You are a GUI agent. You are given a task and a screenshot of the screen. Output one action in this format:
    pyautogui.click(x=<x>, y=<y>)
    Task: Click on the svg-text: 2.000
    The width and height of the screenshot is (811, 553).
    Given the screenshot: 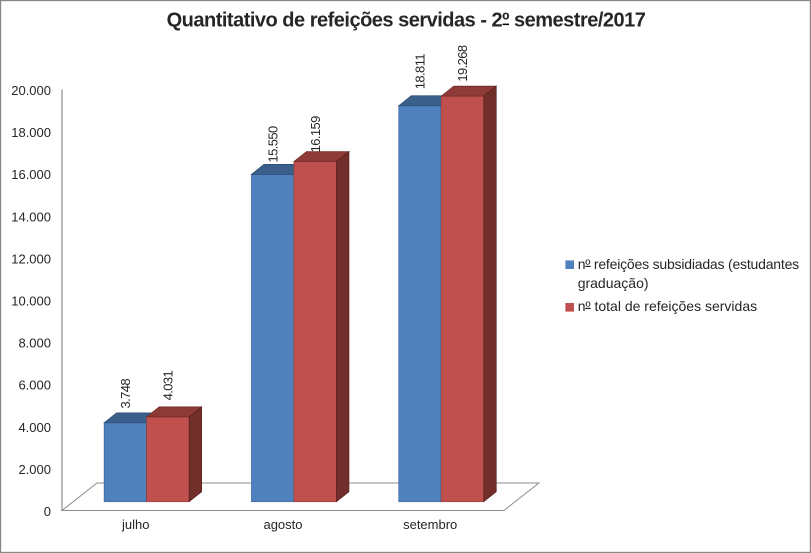 What is the action you would take?
    pyautogui.click(x=34, y=469)
    